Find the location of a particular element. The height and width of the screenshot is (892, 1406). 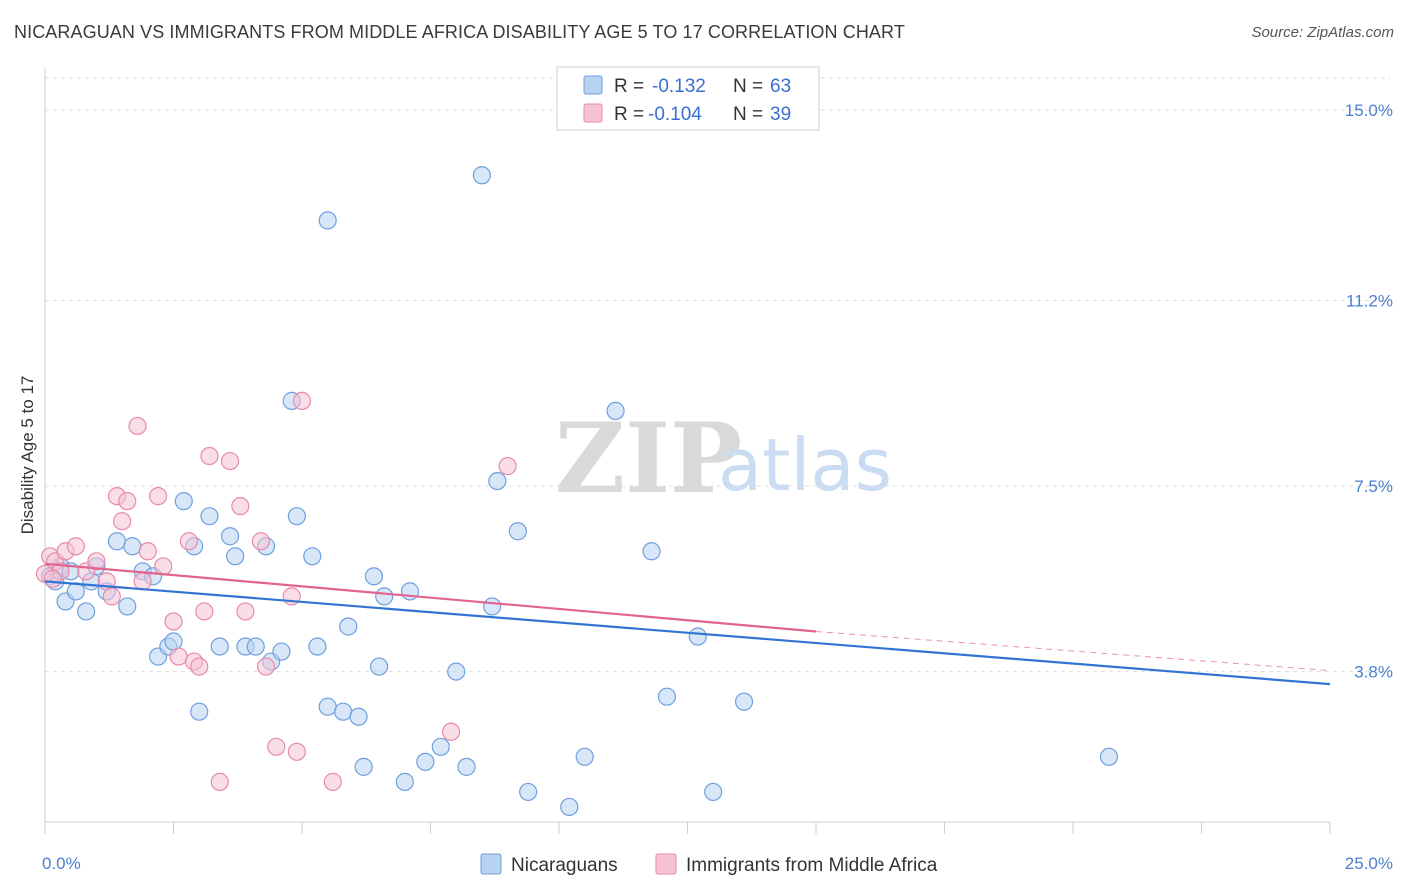

middle-africa-trend-extension is located at coordinates (1073, 651).